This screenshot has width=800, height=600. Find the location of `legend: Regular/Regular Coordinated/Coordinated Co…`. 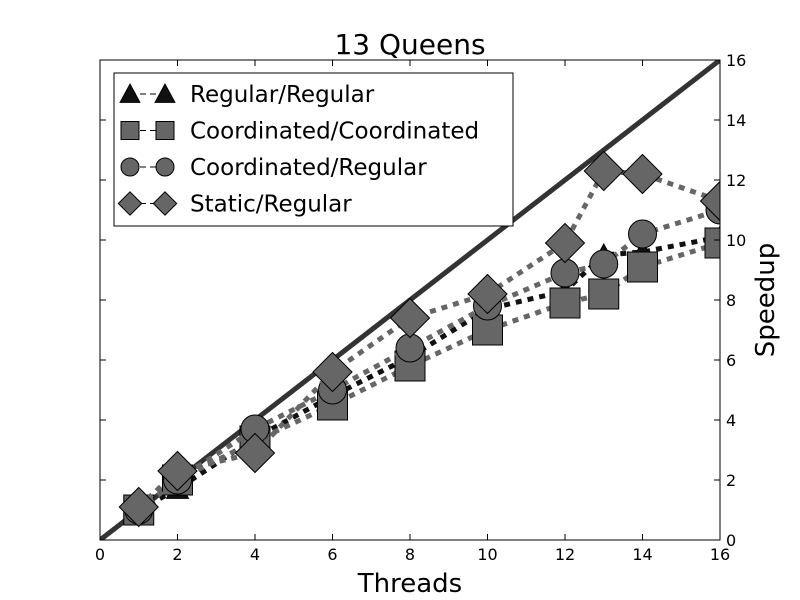

legend: Regular/Regular Coordinated/Coordinated Co… is located at coordinates (313, 149).